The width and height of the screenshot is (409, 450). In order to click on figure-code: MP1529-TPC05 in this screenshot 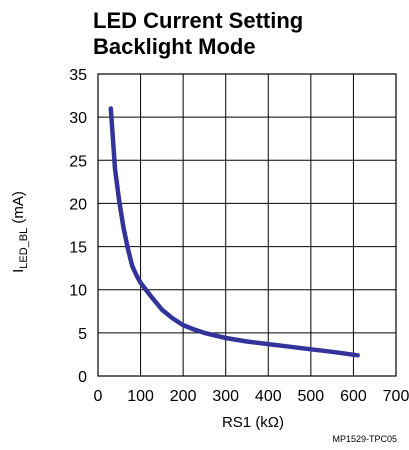, I will do `click(364, 439)`.